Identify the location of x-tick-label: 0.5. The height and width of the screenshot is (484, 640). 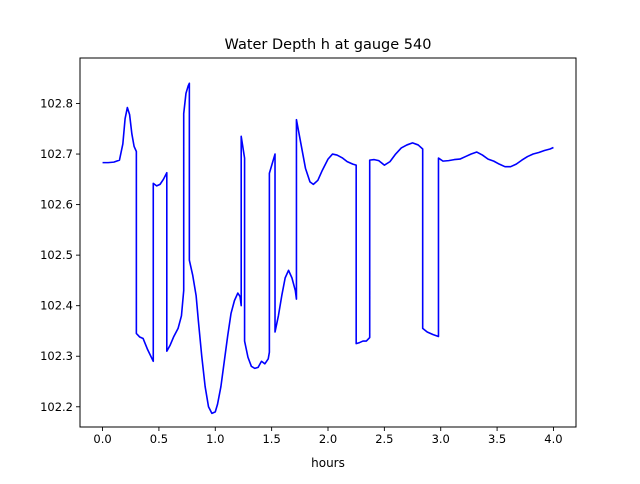
(159, 439).